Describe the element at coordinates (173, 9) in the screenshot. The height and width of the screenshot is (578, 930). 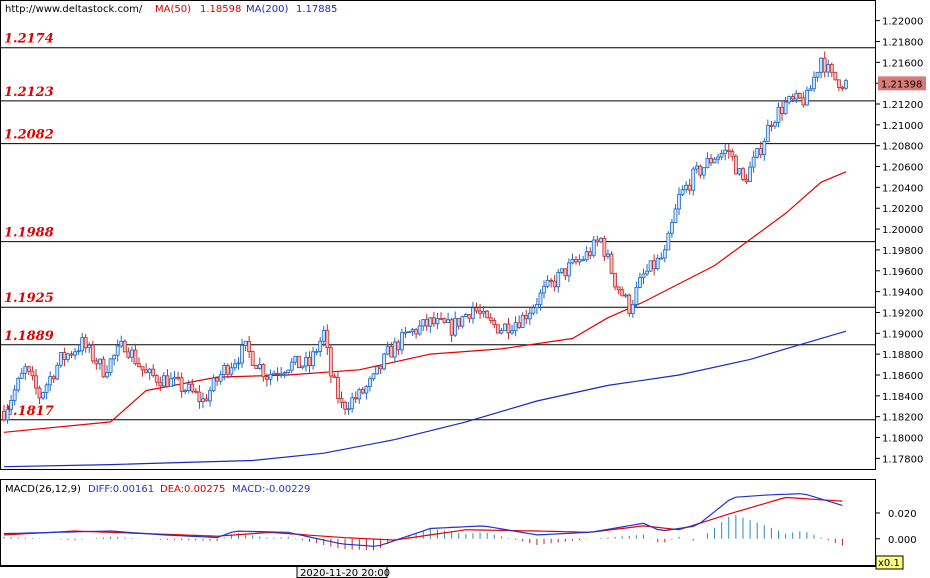
I see `ma50-label: MA(50)` at that location.